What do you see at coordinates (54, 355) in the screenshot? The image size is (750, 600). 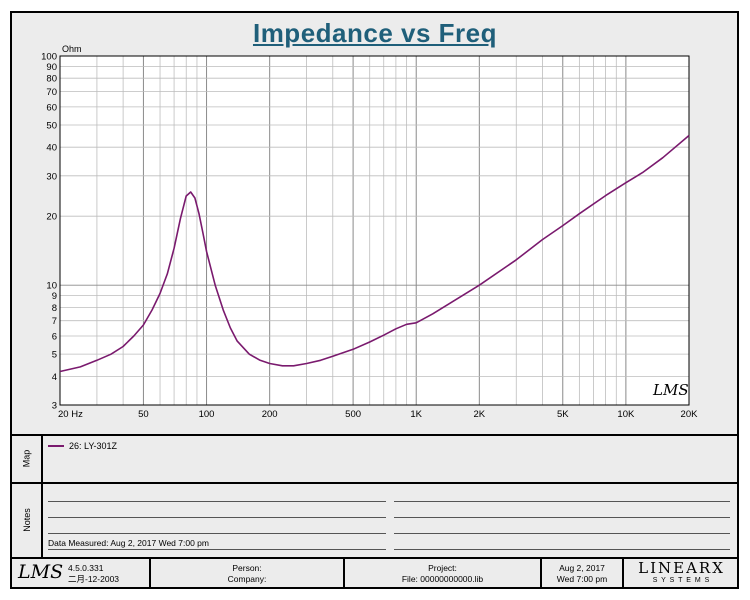 I see `y-tick-label: 5` at bounding box center [54, 355].